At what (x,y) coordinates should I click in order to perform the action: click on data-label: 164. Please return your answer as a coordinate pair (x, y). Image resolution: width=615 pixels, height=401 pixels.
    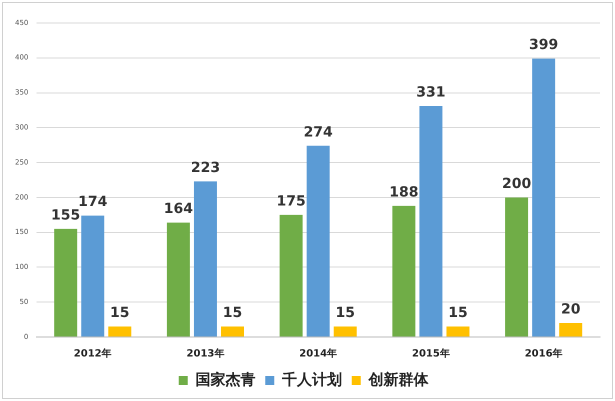
    Looking at the image, I should click on (179, 209).